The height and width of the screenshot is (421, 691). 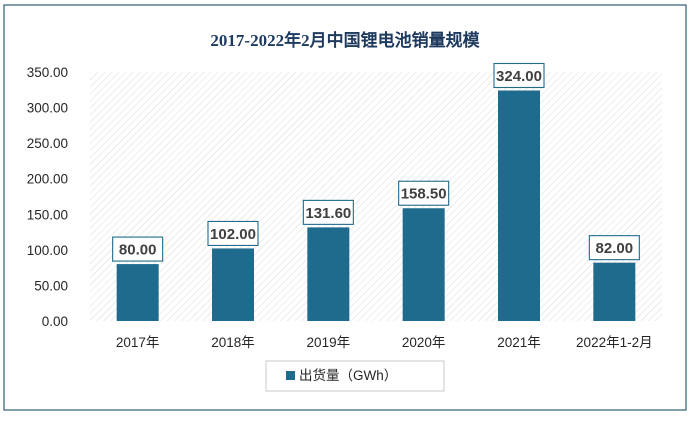 What do you see at coordinates (384, 342) in the screenshot?
I see `x-axis-categories: 2017年 2018年 2019年 2020年 2021年 2022年1-2月` at bounding box center [384, 342].